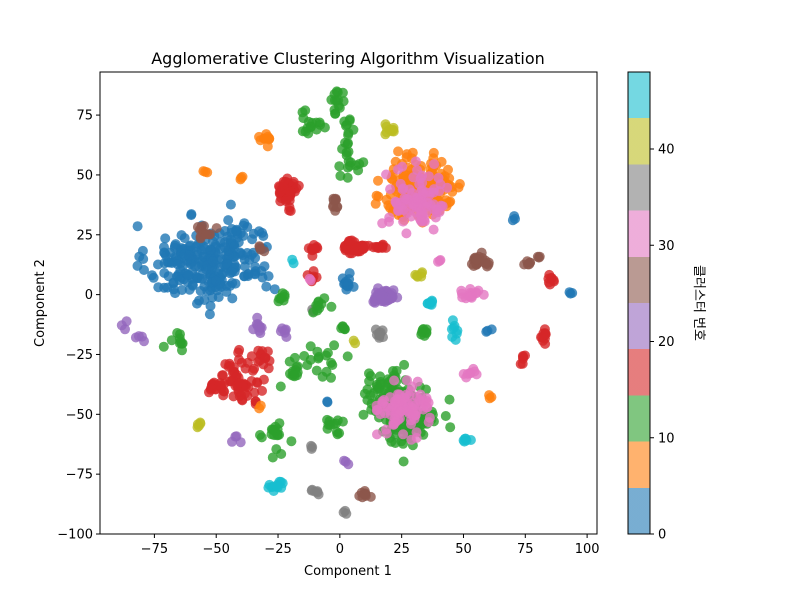  What do you see at coordinates (463, 549) in the screenshot?
I see `x-tick-label: 50` at bounding box center [463, 549].